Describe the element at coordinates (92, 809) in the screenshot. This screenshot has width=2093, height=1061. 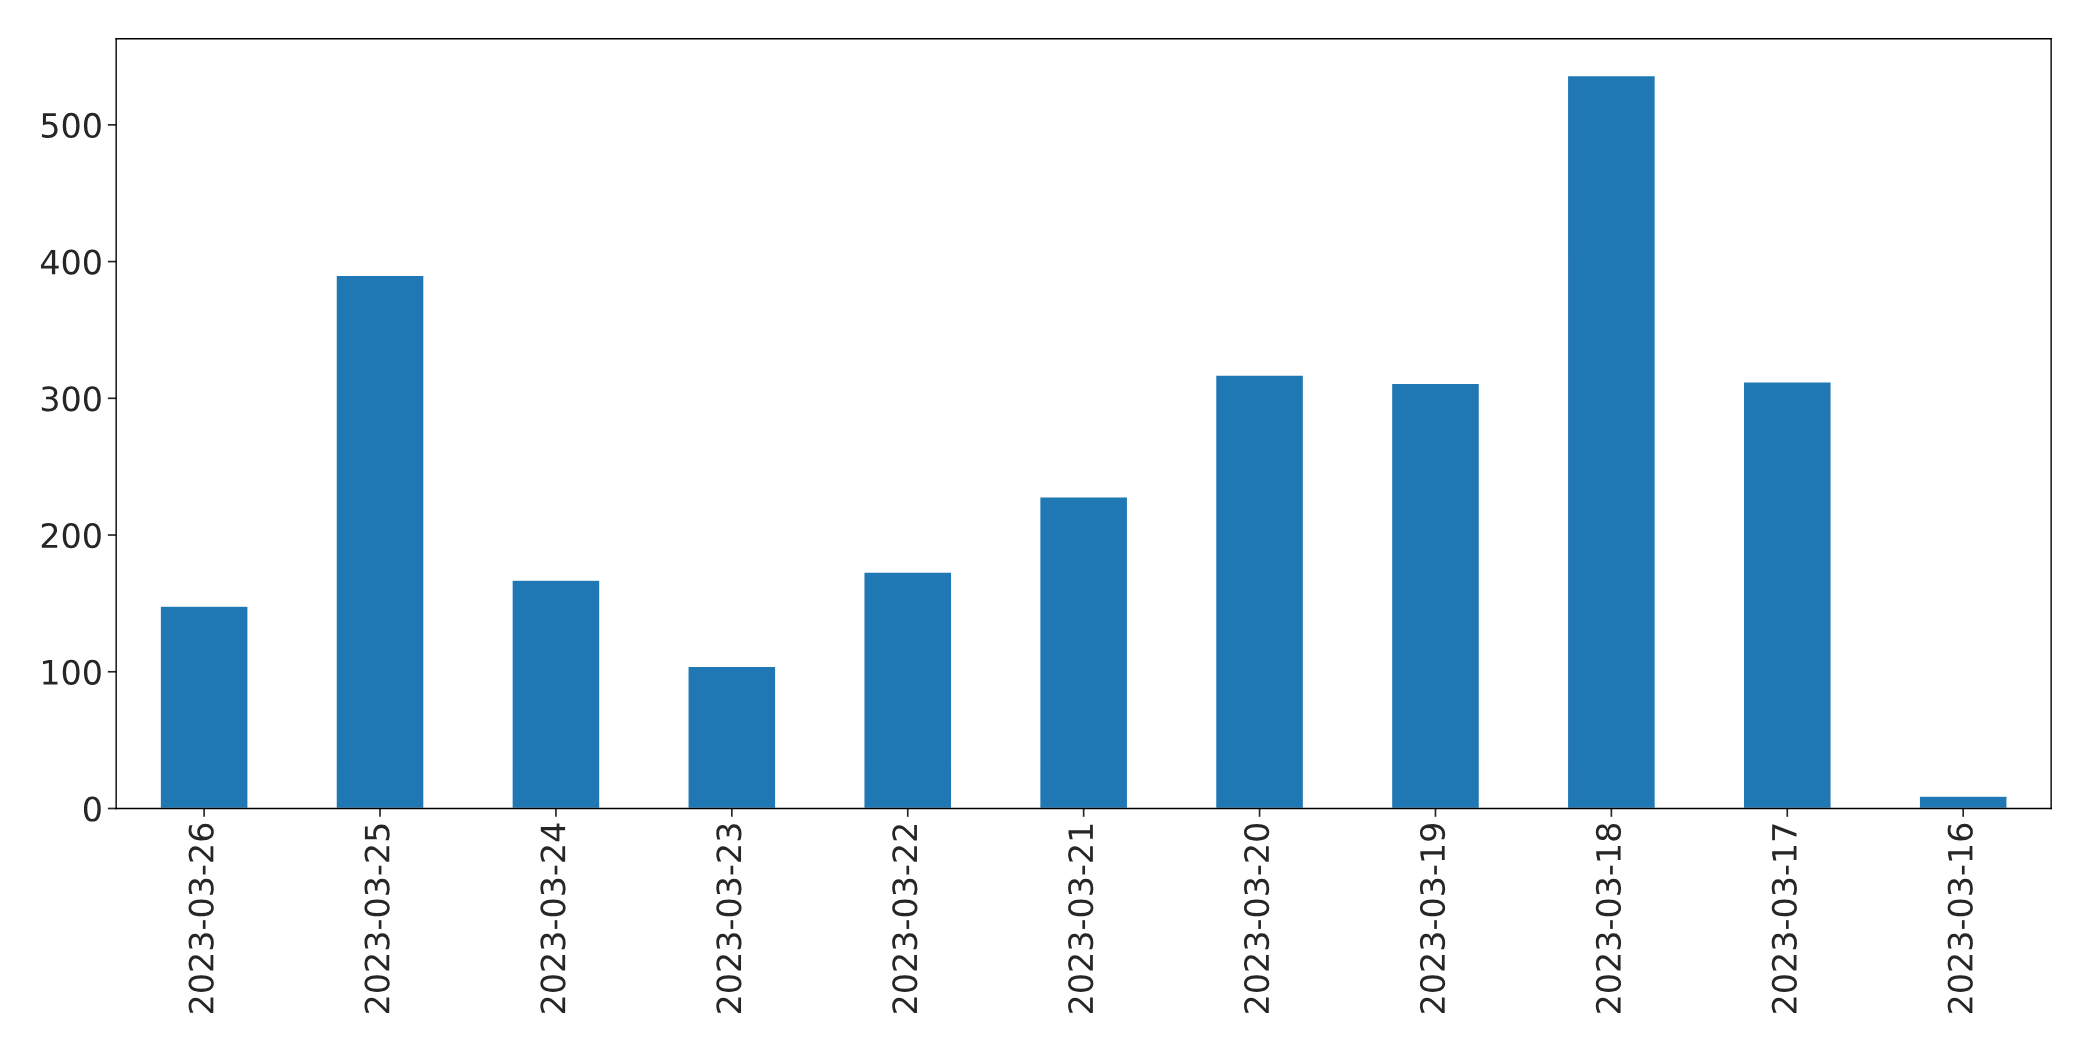
I see `y-tick-label: 0` at that location.